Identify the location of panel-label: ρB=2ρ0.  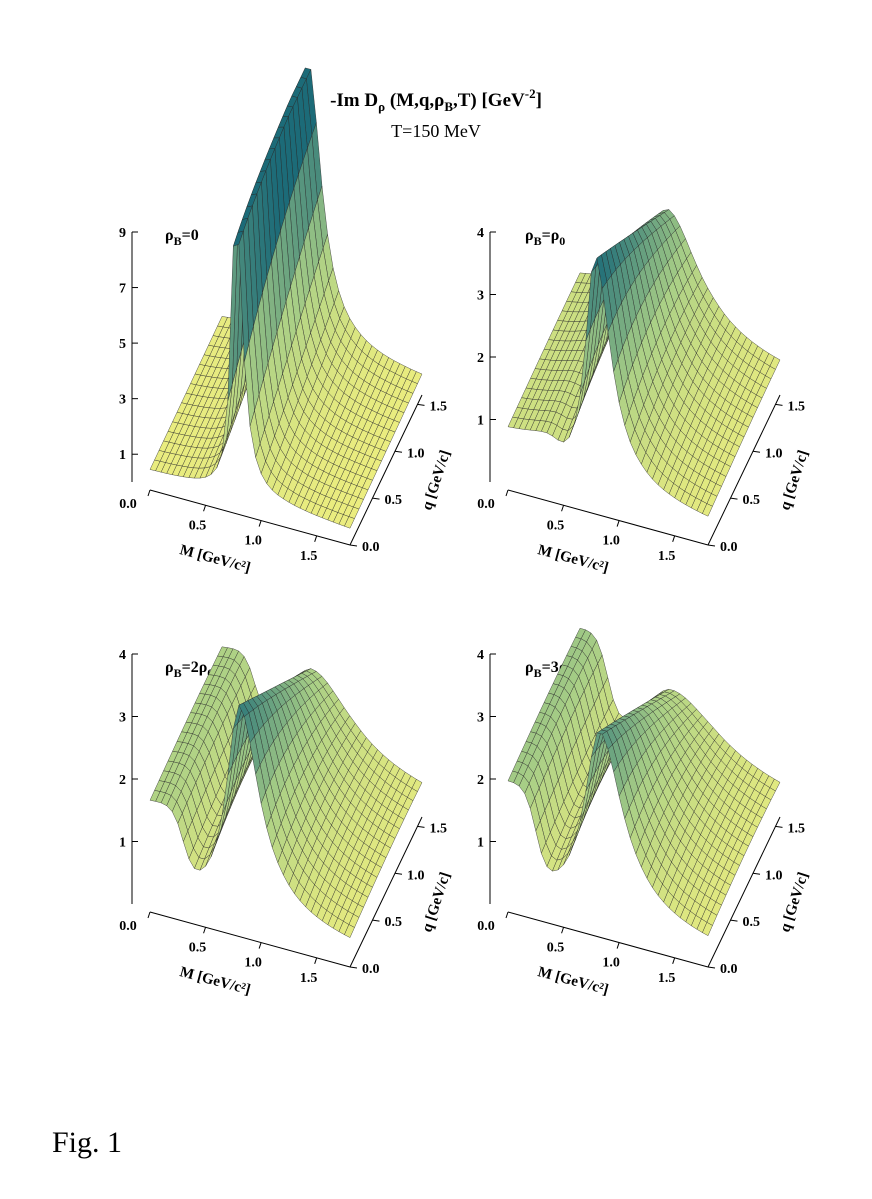
(189, 669).